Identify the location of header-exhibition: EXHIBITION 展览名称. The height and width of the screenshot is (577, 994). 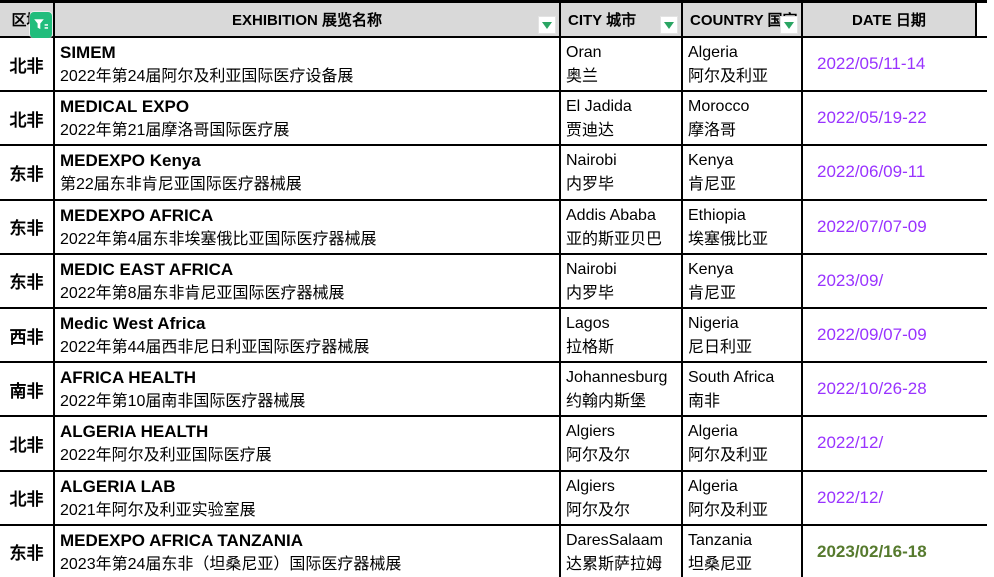
(308, 20).